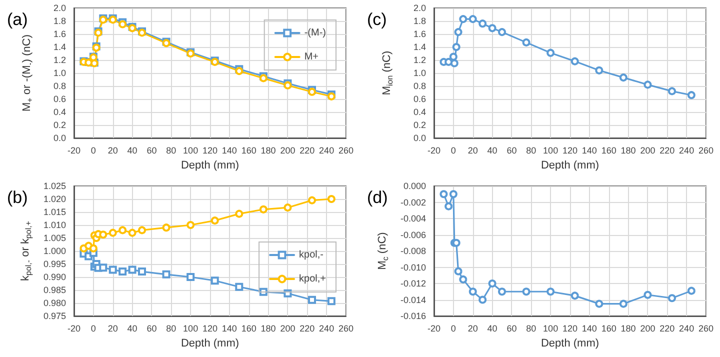 This screenshot has width=720, height=357. What do you see at coordinates (413, 219) in the screenshot?
I see `y-tick-label: -0.004` at bounding box center [413, 219].